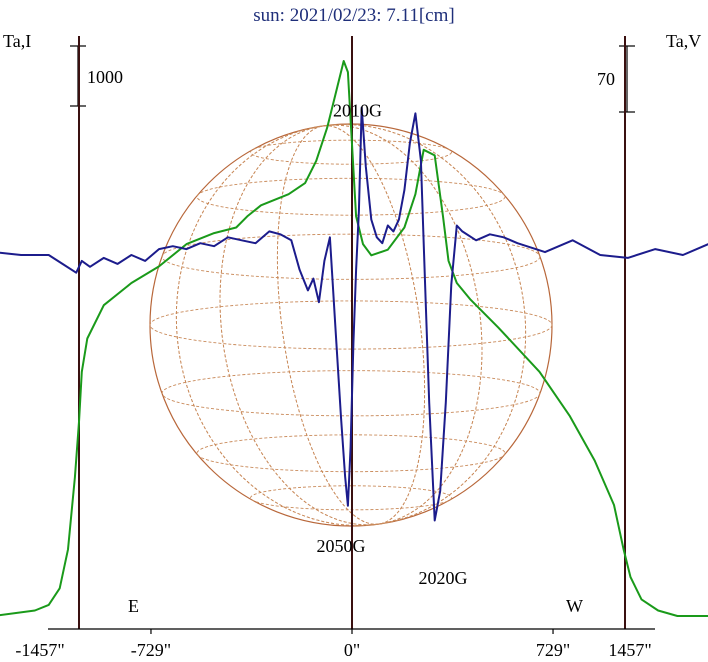  What do you see at coordinates (629, 650) in the screenshot?
I see `x-tick-label: 1457"` at bounding box center [629, 650].